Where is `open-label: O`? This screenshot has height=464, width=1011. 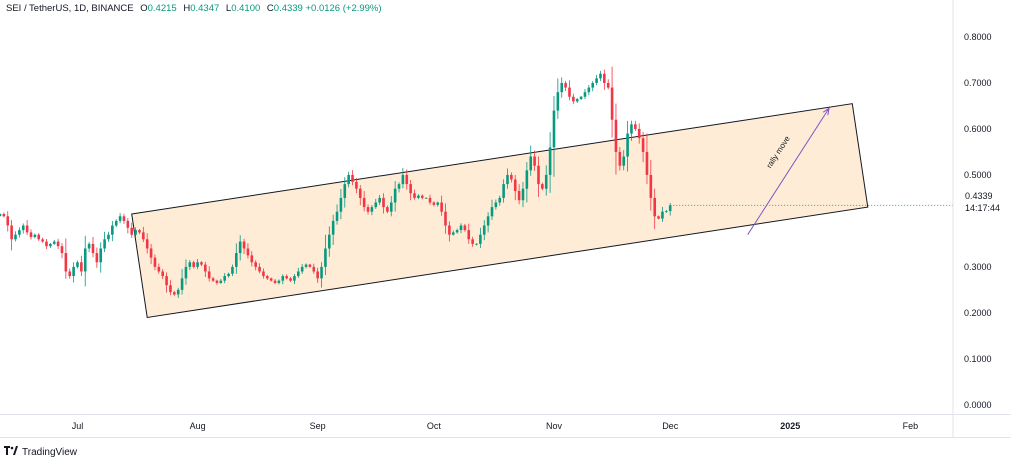
open-label: O is located at coordinates (144, 8).